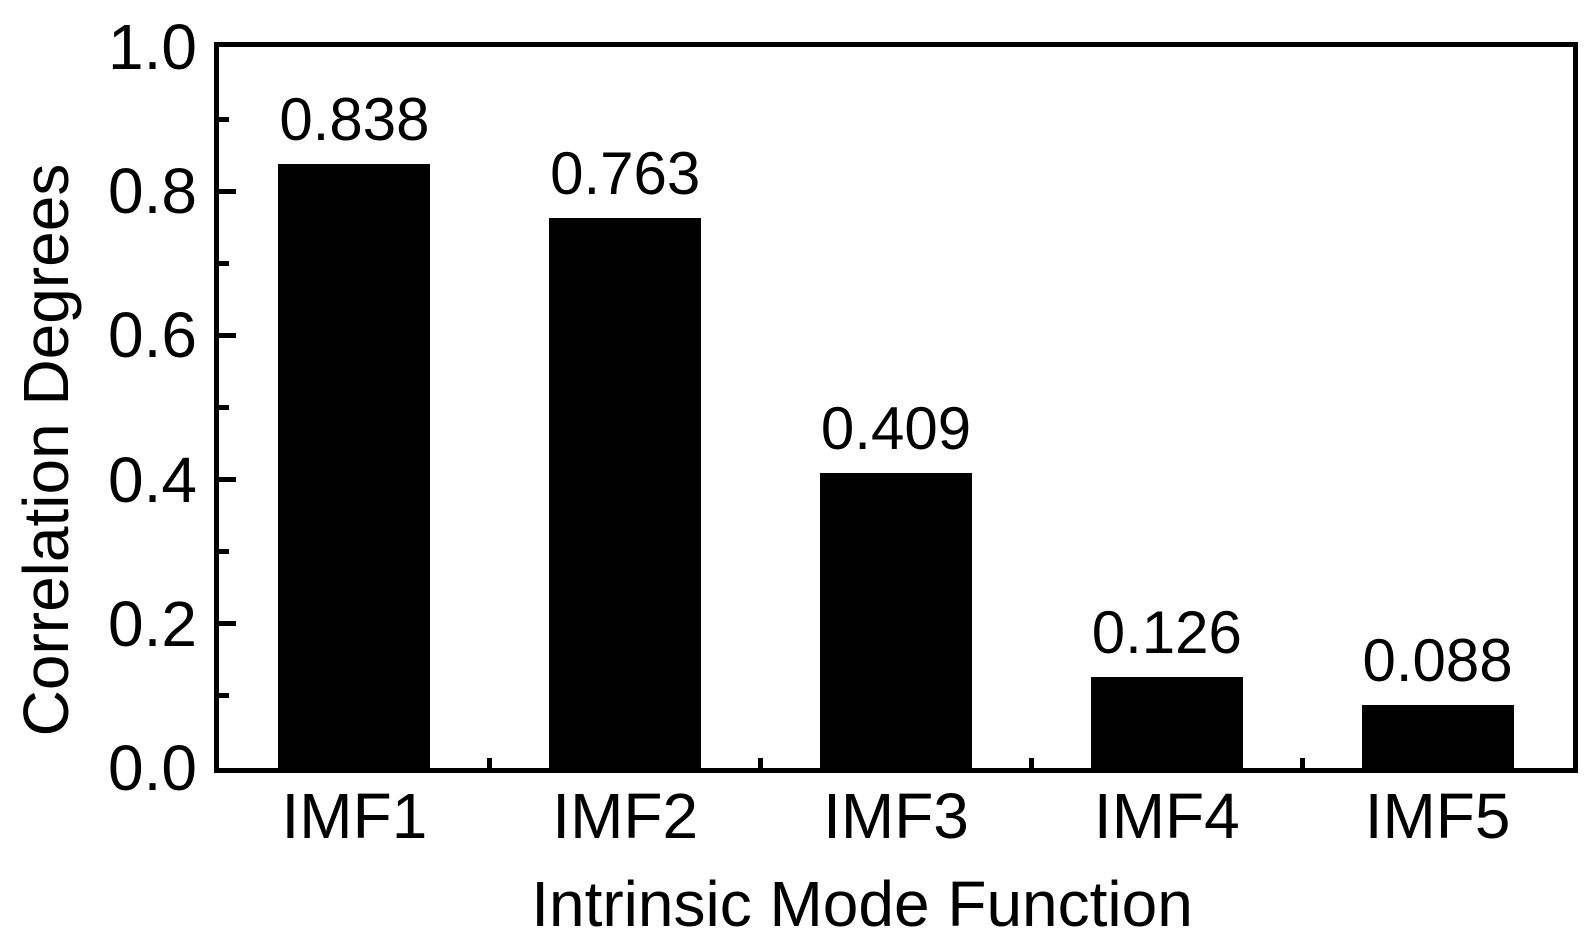 The image size is (1590, 949). What do you see at coordinates (625, 816) in the screenshot?
I see `x-tick-label-imf2: IMF2` at bounding box center [625, 816].